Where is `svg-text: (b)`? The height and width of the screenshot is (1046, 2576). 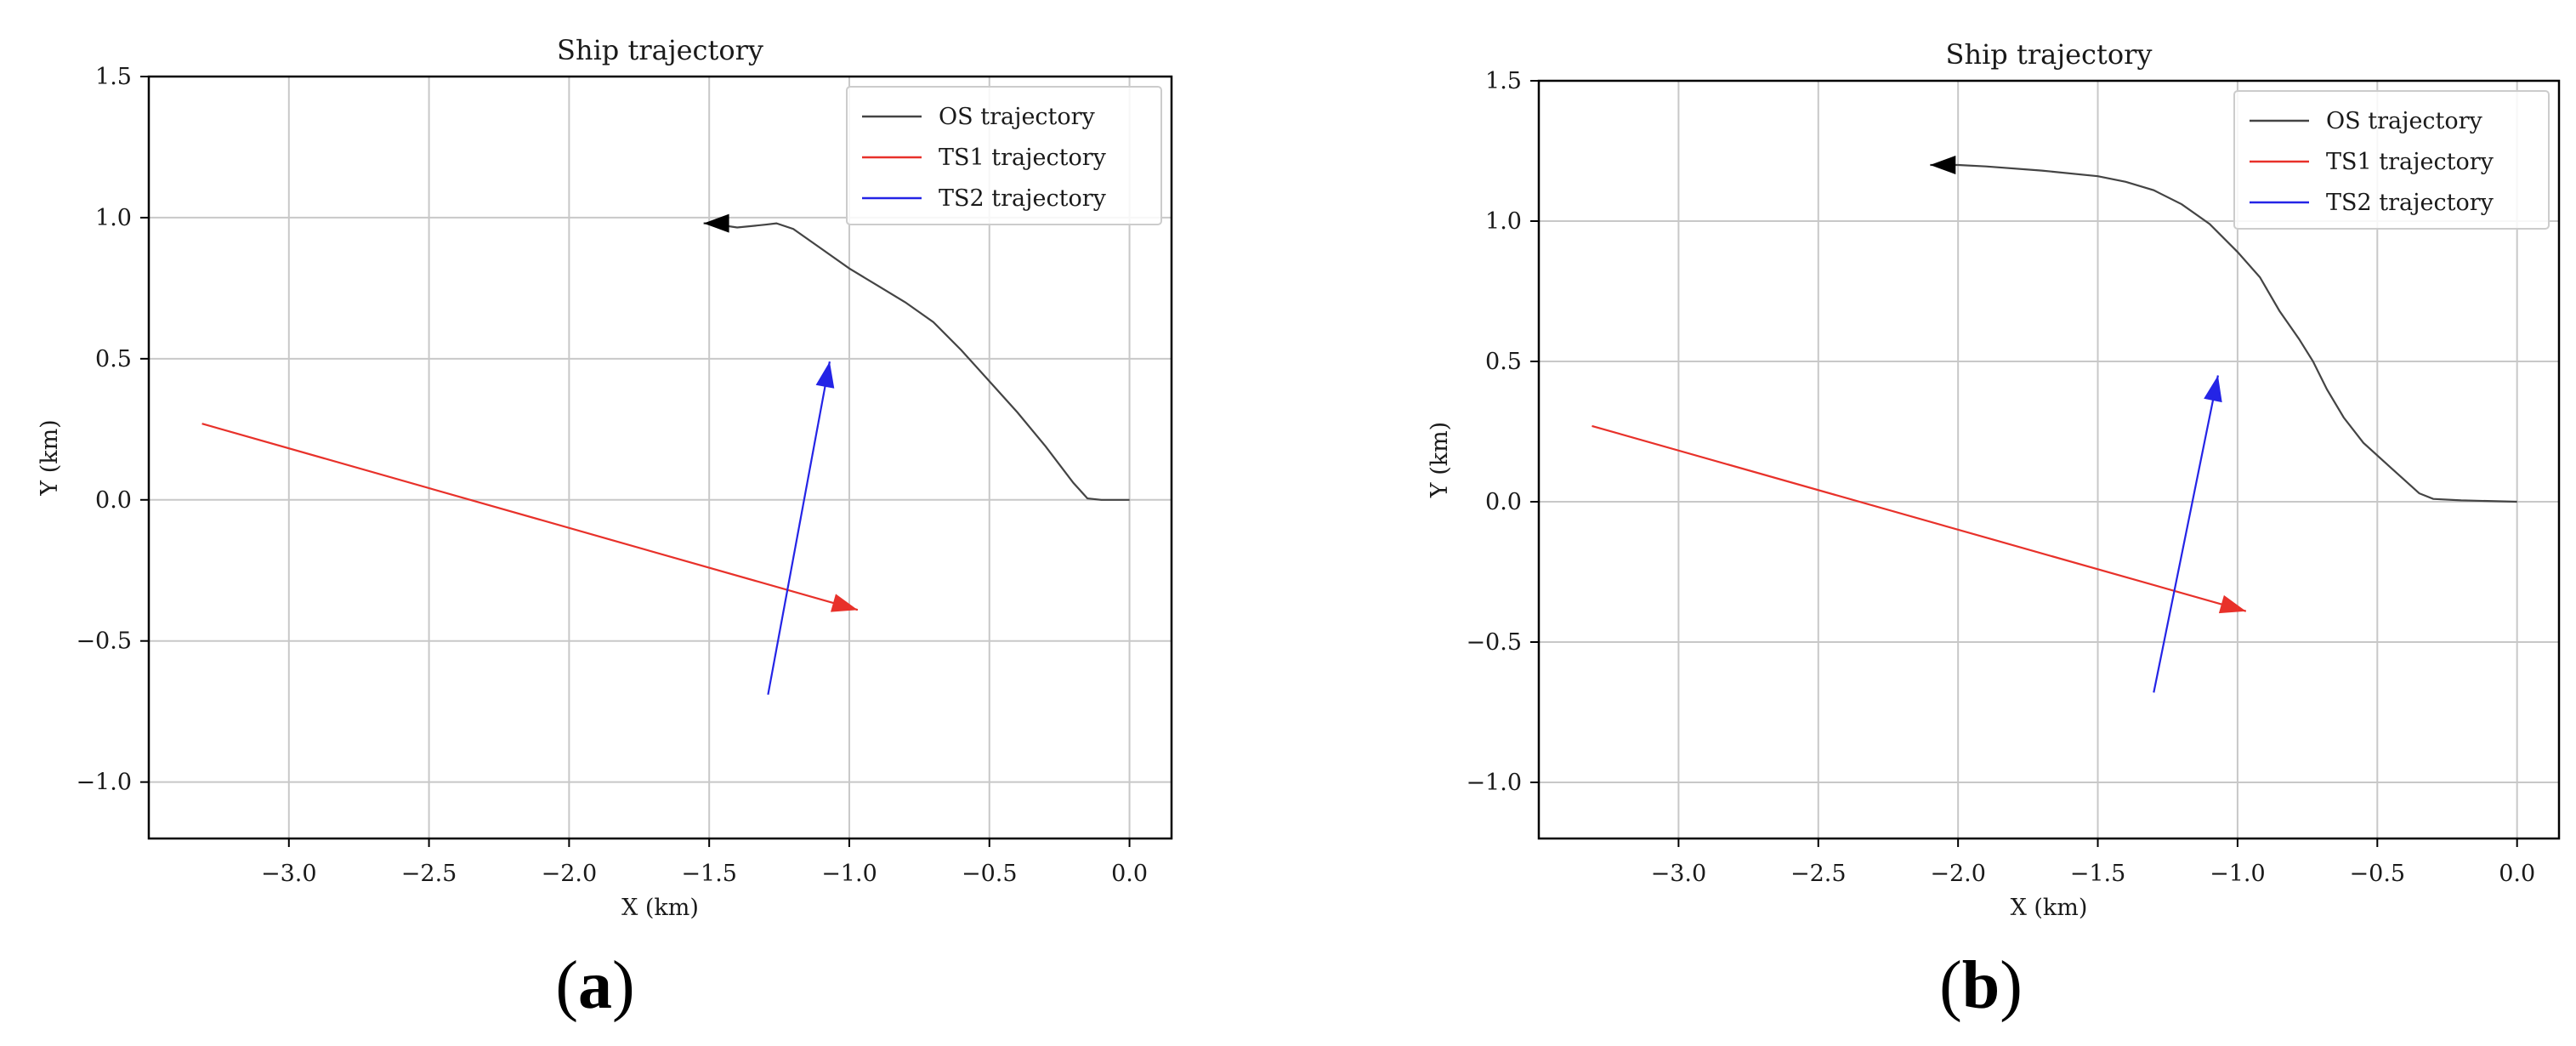 svg-text: (b) is located at coordinates (1981, 985).